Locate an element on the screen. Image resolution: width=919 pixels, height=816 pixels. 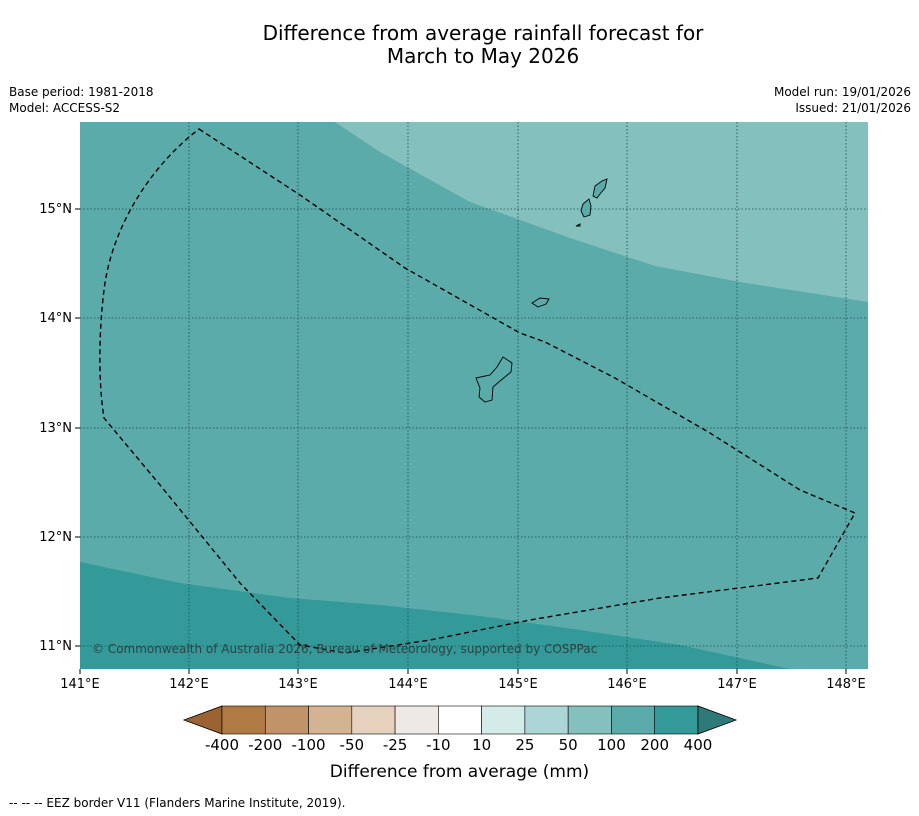
lon-label-147: 147°E is located at coordinates (737, 684).